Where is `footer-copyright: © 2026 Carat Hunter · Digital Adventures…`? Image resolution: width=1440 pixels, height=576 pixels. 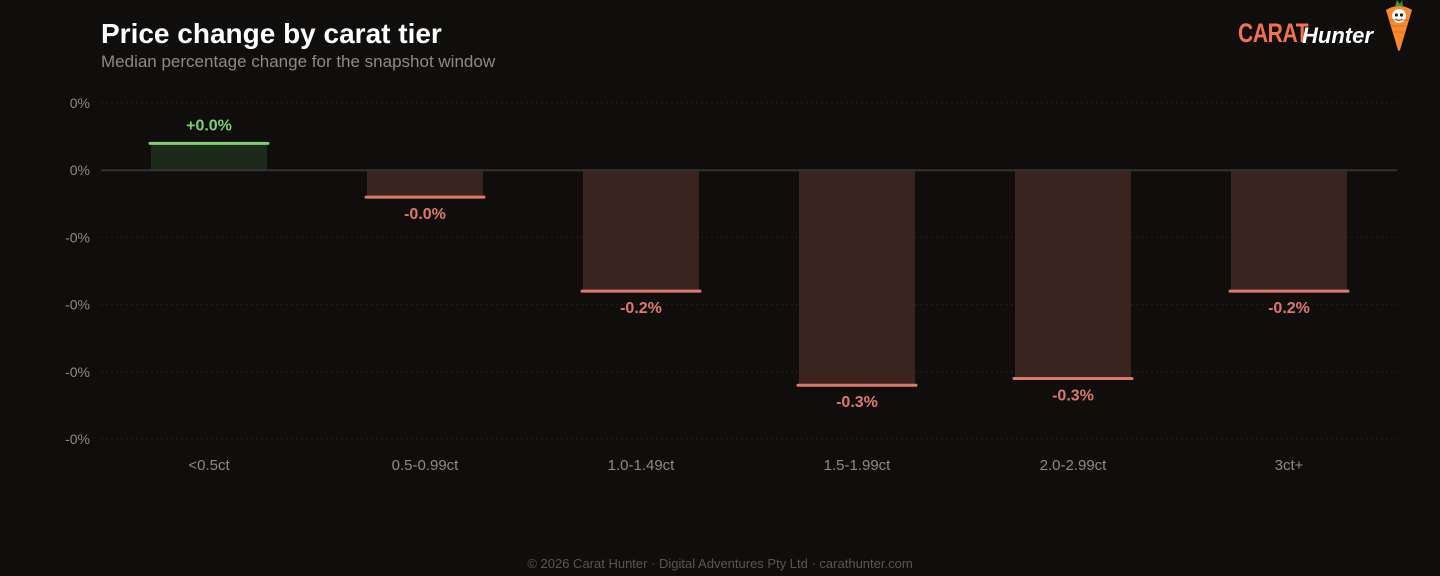 footer-copyright: © 2026 Carat Hunter · Digital Adventures… is located at coordinates (720, 563).